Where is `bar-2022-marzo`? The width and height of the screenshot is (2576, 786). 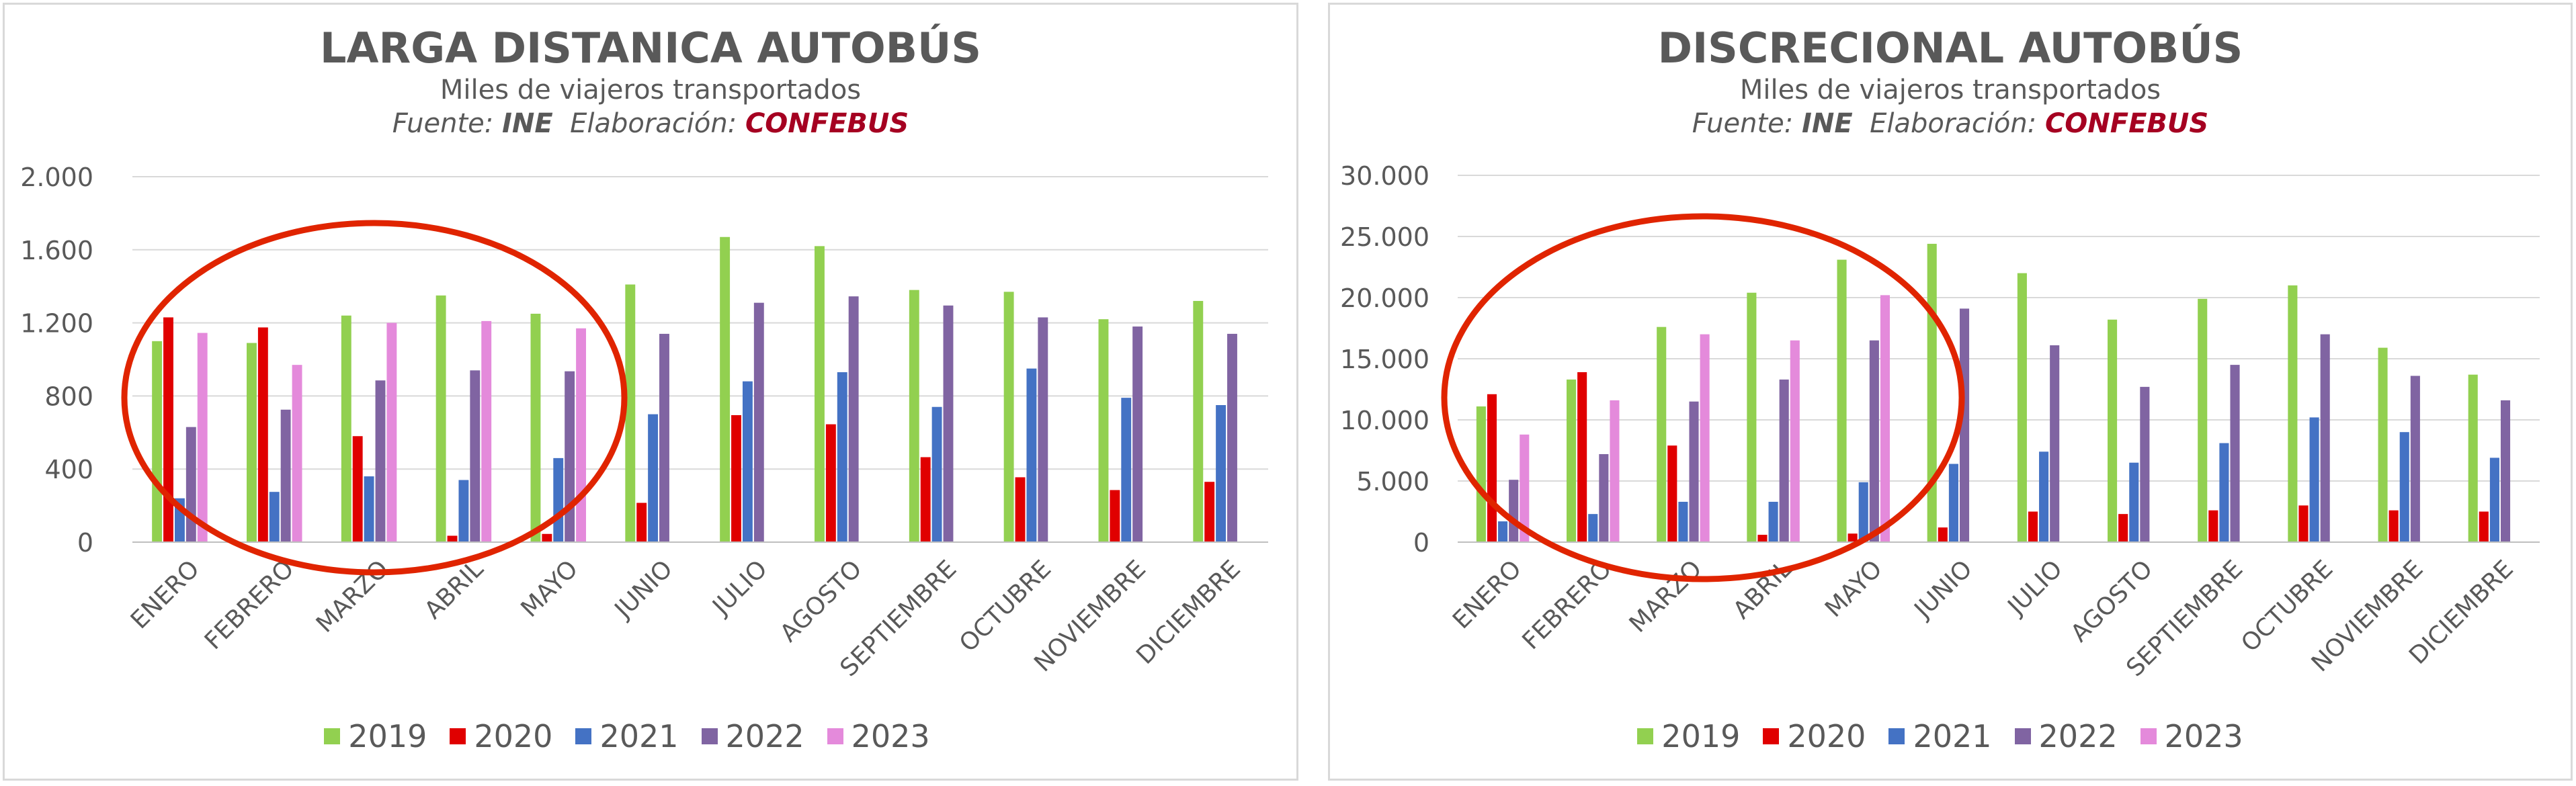 bar-2022-marzo is located at coordinates (1694, 471).